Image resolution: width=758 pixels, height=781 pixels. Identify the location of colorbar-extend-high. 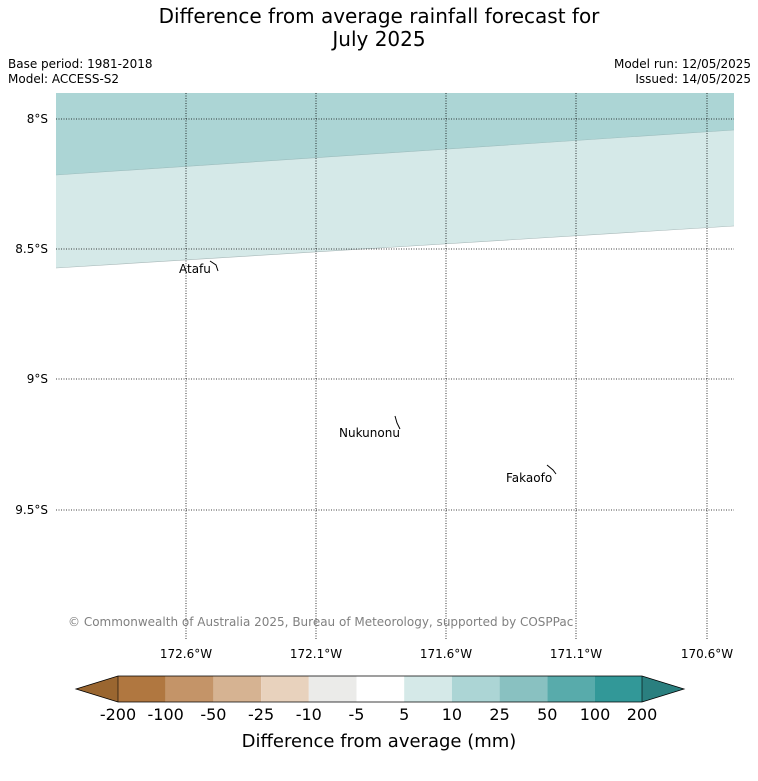
(663, 689).